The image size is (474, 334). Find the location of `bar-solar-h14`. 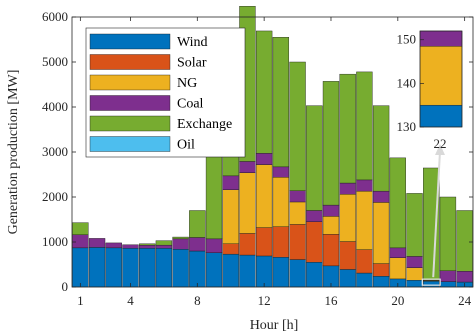

bar-solar-h14 is located at coordinates (297, 242).